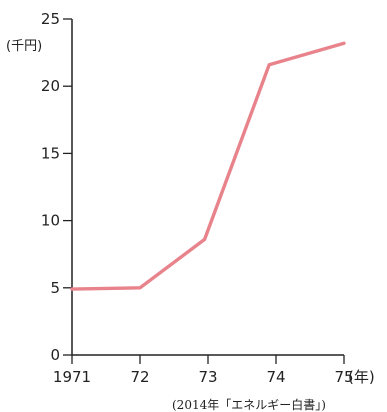 The image size is (387, 412). What do you see at coordinates (361, 377) in the screenshot?
I see `x-axis-unit-label: (年)` at bounding box center [361, 377].